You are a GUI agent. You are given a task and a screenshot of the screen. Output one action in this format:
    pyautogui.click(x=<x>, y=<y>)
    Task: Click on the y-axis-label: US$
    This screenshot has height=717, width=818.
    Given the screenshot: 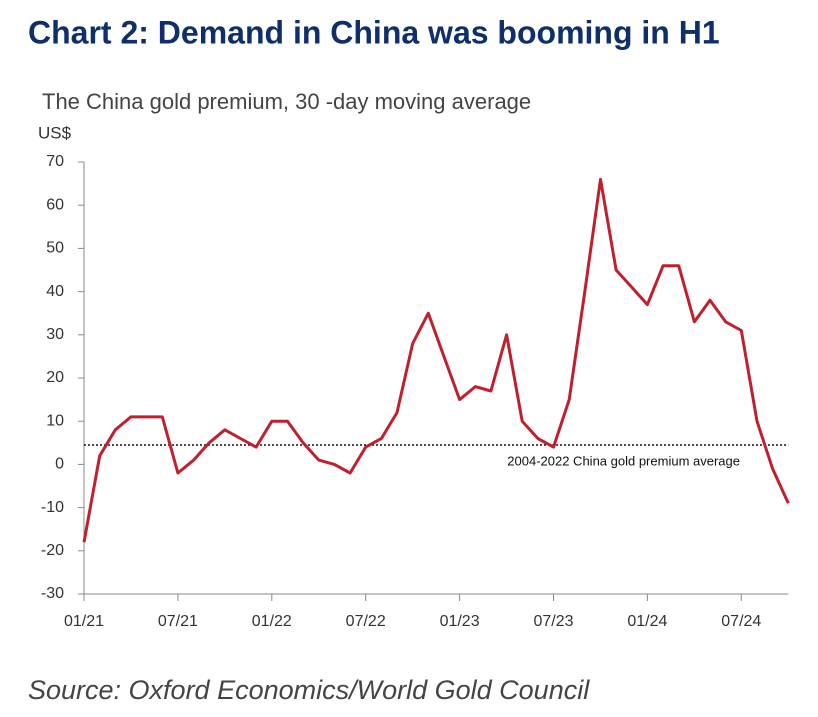 What is the action you would take?
    pyautogui.click(x=55, y=132)
    